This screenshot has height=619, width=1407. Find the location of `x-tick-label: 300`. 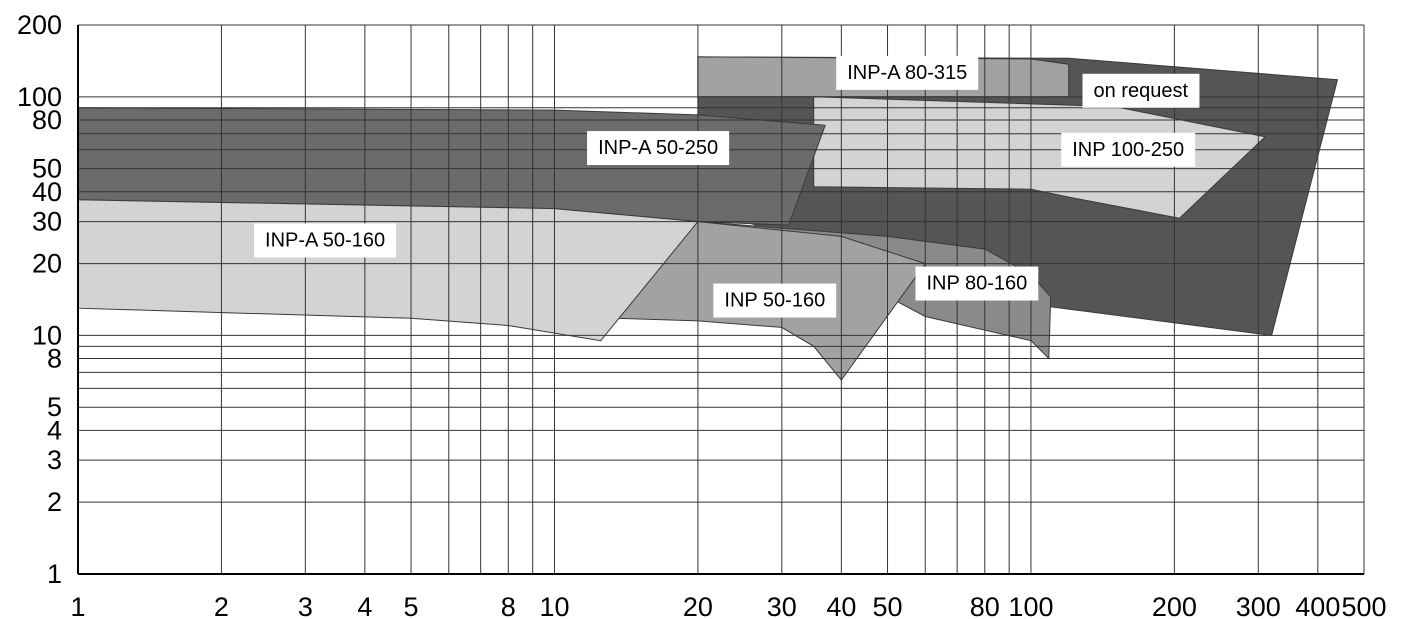

x-tick-label: 300 is located at coordinates (1258, 605).